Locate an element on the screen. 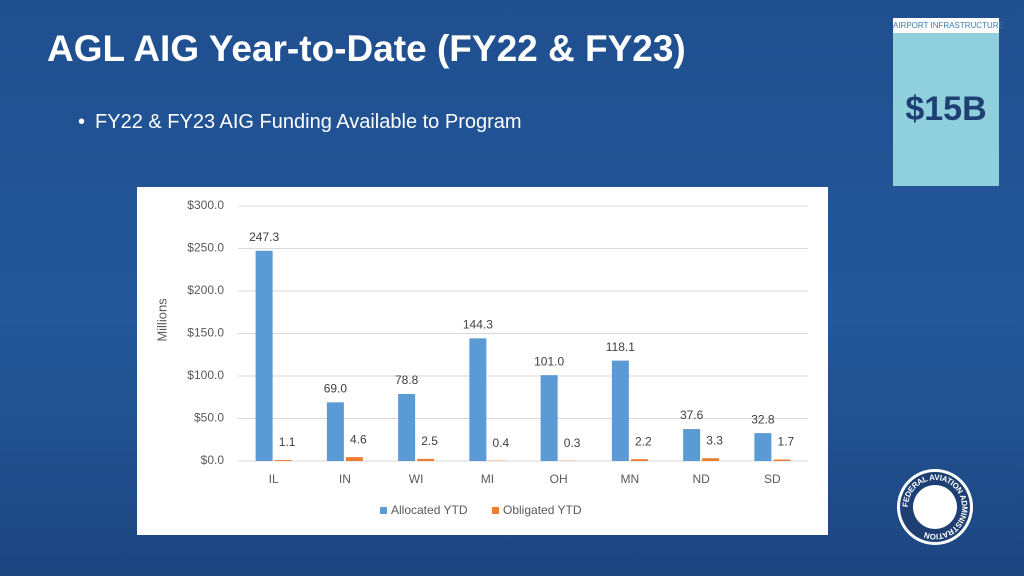 This screenshot has width=1024, height=576. x-tick-label: SD is located at coordinates (772, 479).